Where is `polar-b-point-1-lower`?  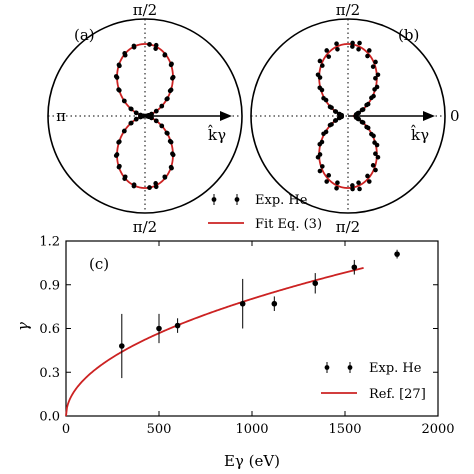 polar-b-point-1-lower is located at coordinates (358, 183).